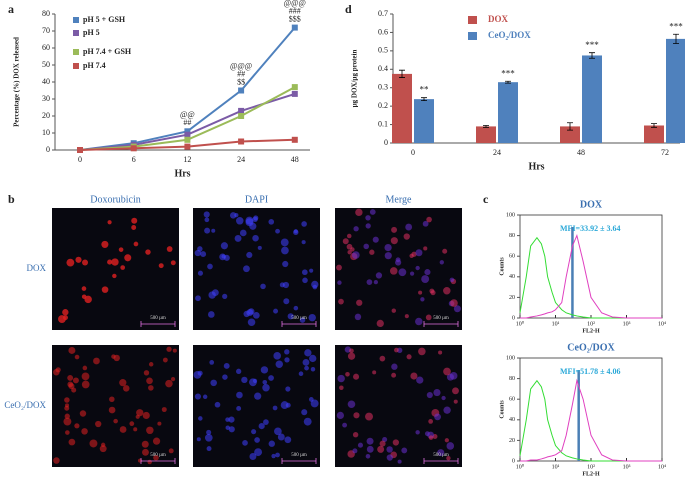 This screenshot has height=482, width=685. Describe the element at coordinates (590, 228) in the screenshot. I see `annotation: MFI=33.92 ± 3.64` at that location.